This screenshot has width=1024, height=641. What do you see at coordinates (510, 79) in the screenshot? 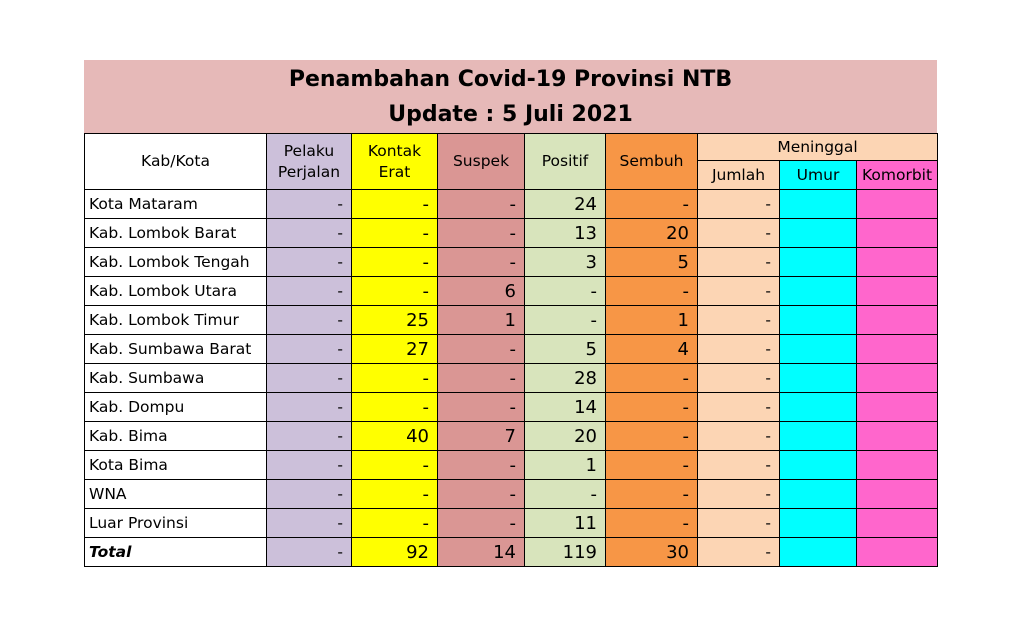
I see `page-title: Penambahan Covid-19 Provinsi NTB` at bounding box center [510, 79].